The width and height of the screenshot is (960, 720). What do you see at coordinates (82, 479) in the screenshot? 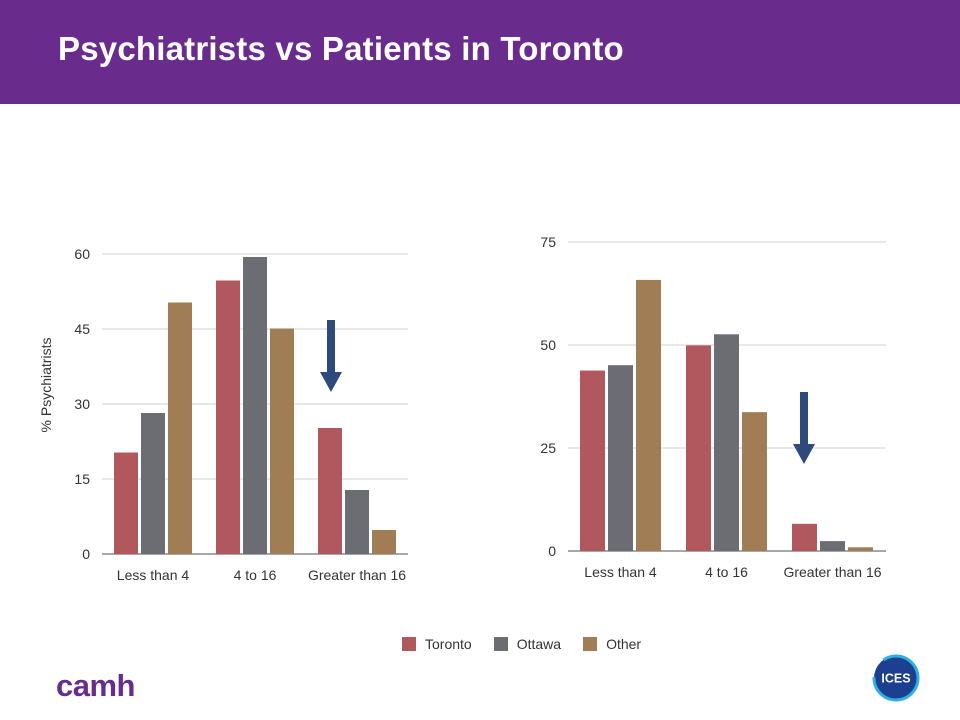
I see `y-tick-label: 15` at bounding box center [82, 479].